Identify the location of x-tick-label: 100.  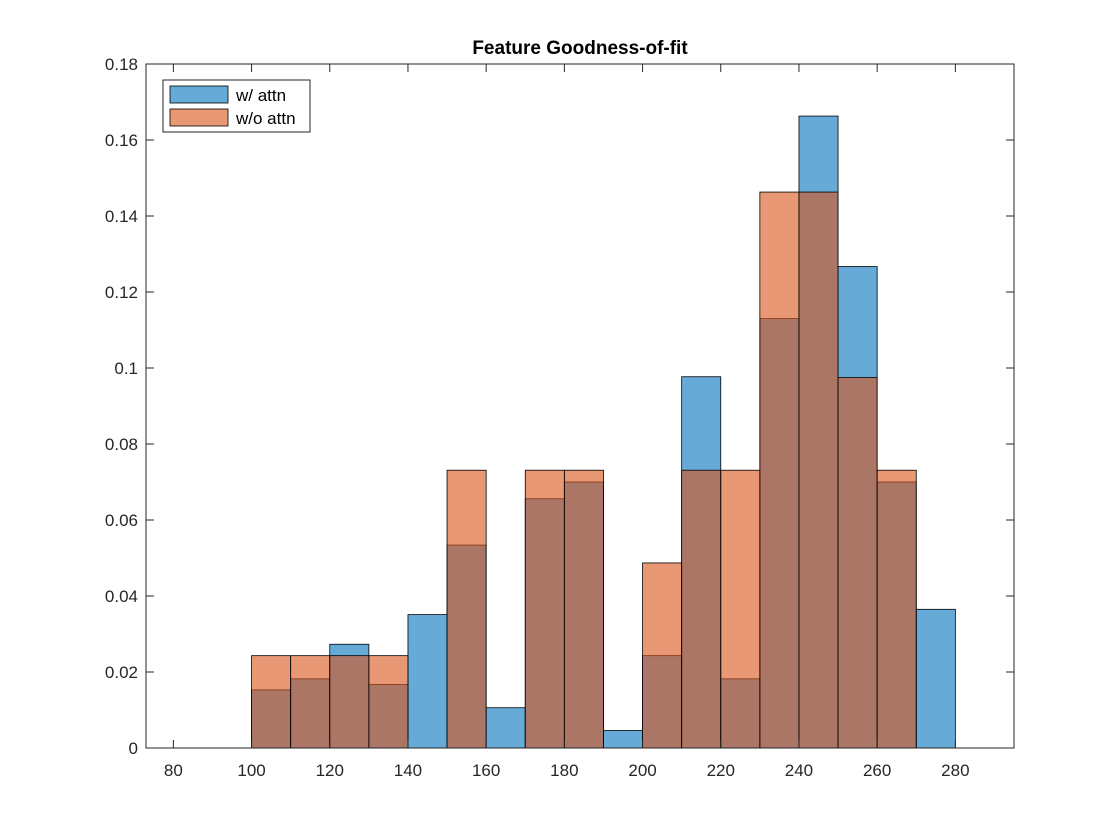
(251, 770).